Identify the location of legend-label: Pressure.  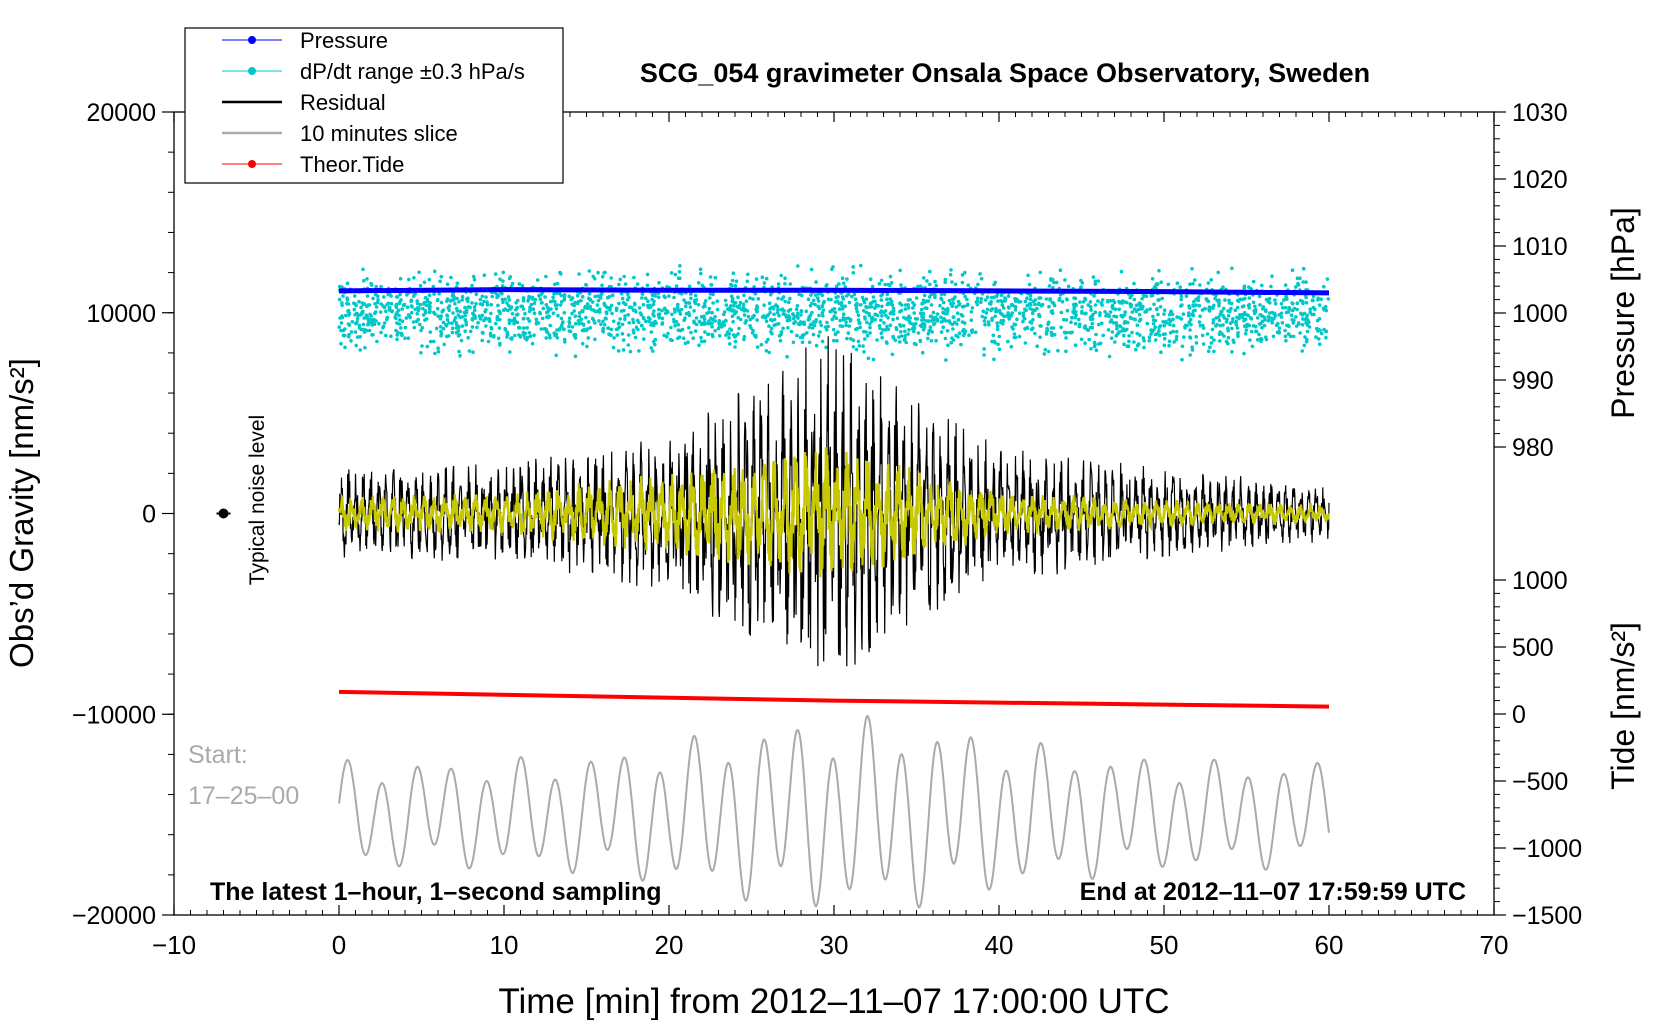
(344, 40).